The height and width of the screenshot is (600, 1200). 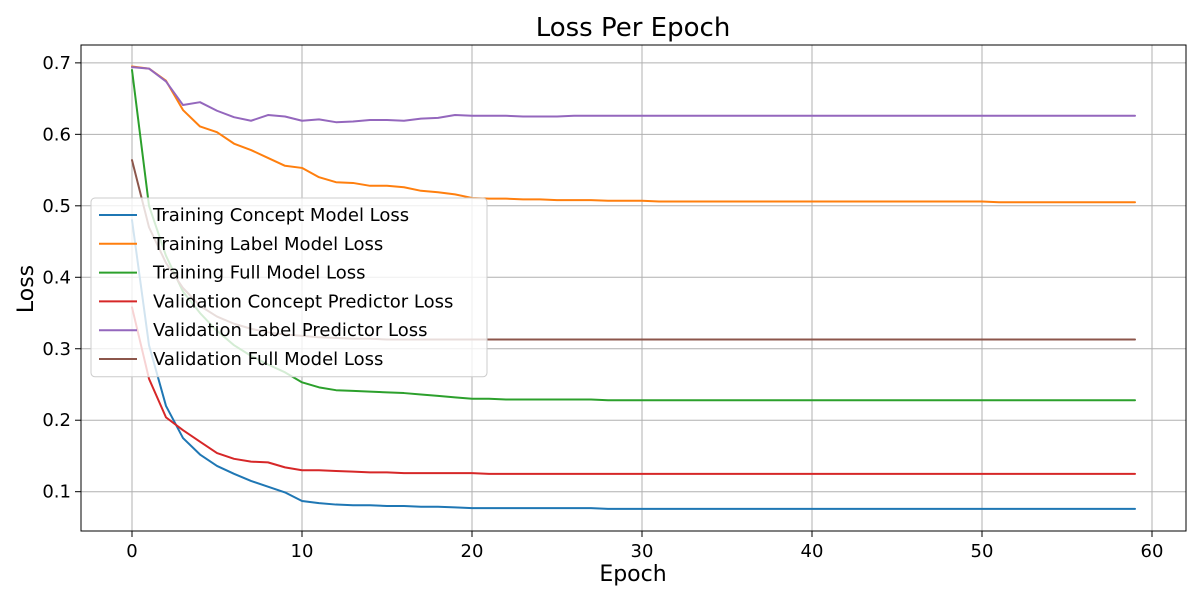 I want to click on legend-box, so click(x=289, y=287).